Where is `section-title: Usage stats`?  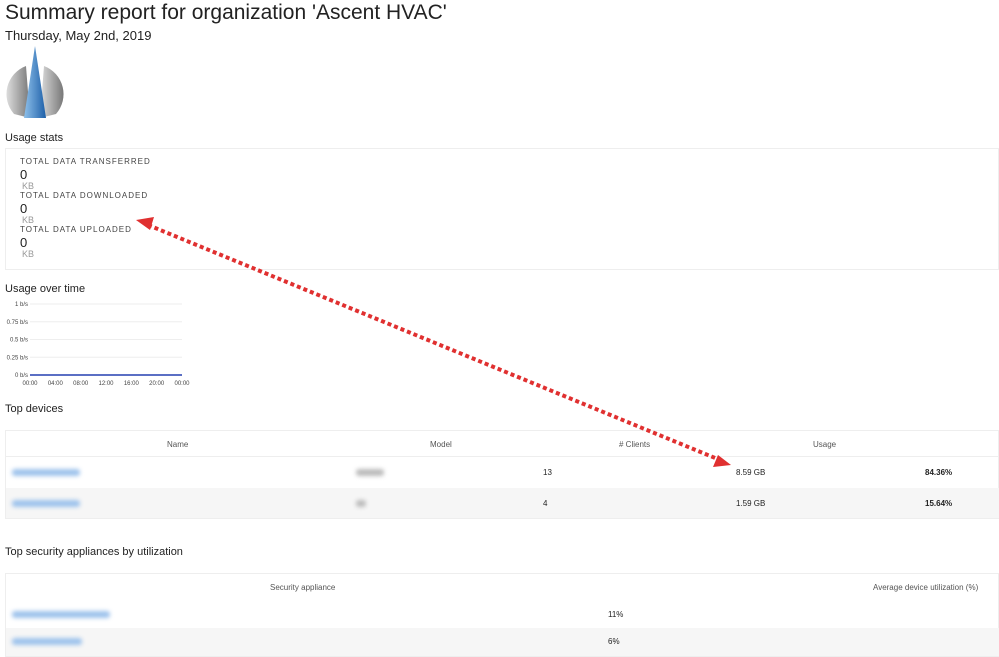 section-title: Usage stats is located at coordinates (34, 138).